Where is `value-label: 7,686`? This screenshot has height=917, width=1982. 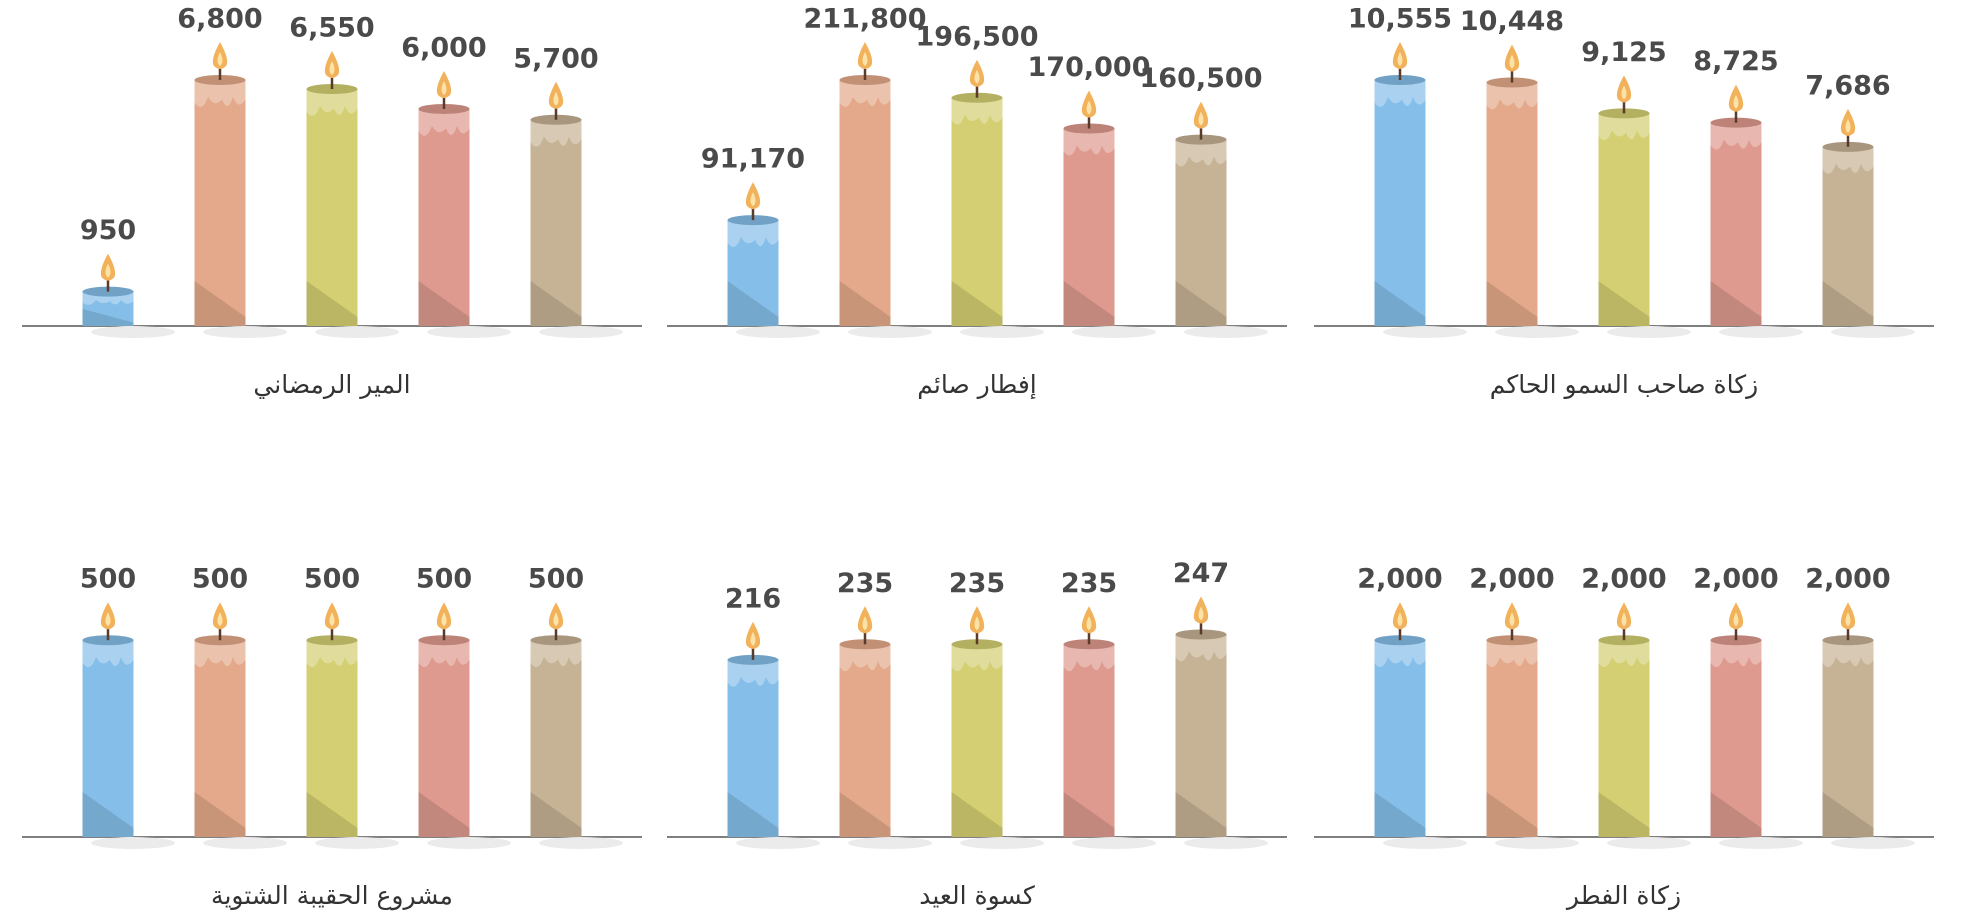 value-label: 7,686 is located at coordinates (1847, 85).